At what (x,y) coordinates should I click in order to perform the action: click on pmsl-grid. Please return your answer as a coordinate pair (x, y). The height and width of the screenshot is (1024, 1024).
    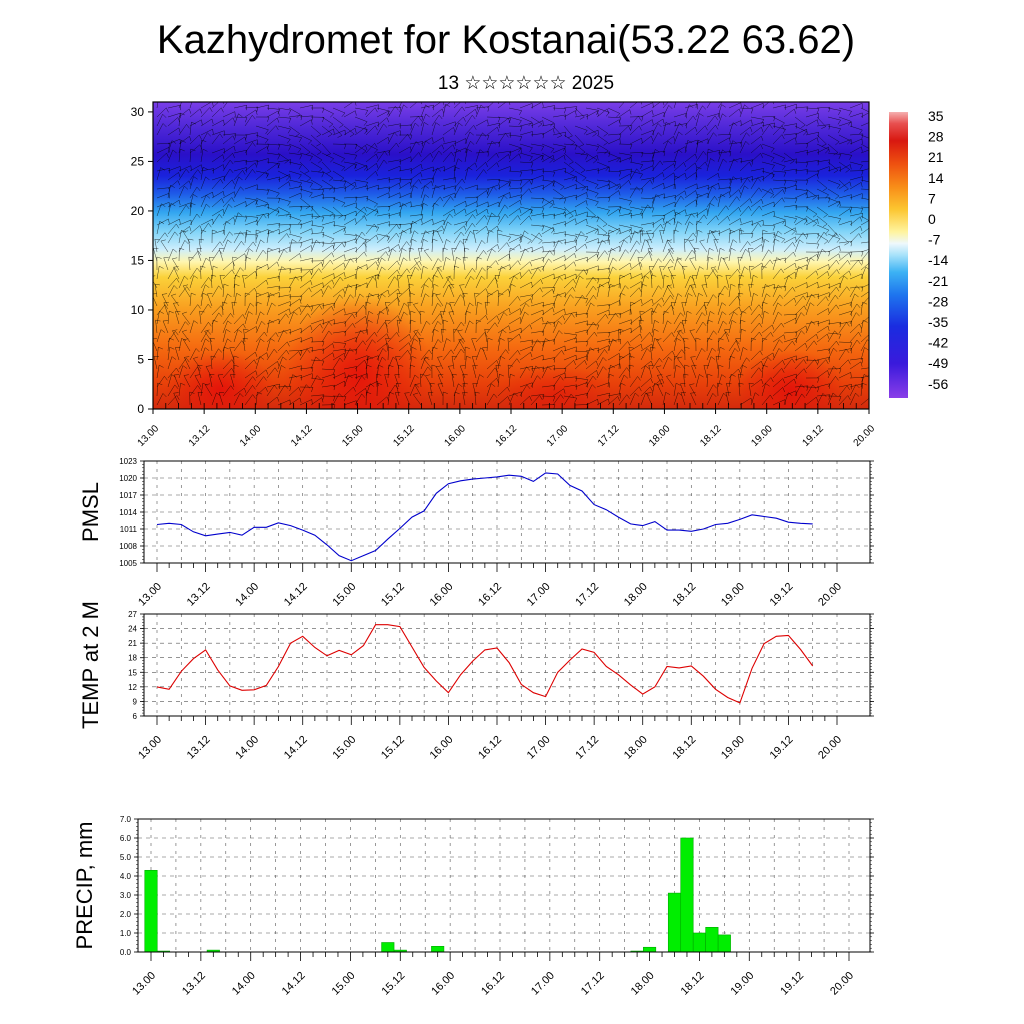
    Looking at the image, I should click on (507, 512).